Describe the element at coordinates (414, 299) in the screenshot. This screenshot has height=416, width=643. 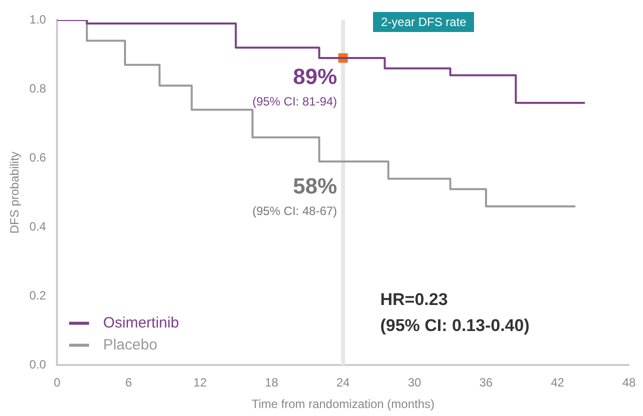
I see `annotation: HR=0.23` at that location.